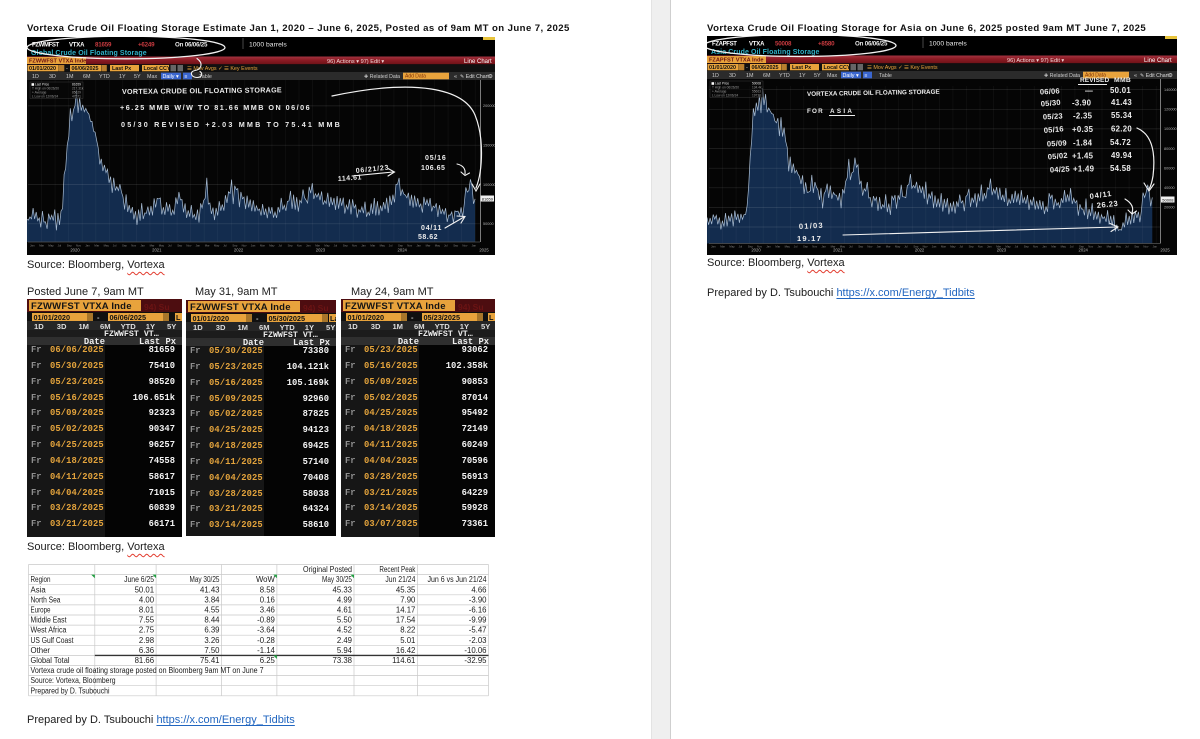  I want to click on svg-text: 2021, so click(157, 250).